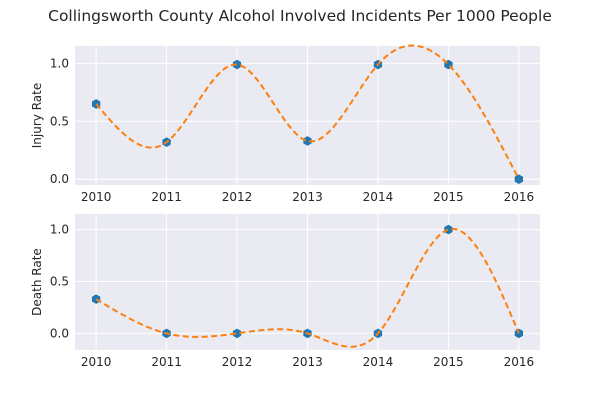 Image resolution: width=600 pixels, height=400 pixels. Describe the element at coordinates (519, 197) in the screenshot. I see `injury-x-tick-label: 2016` at that location.